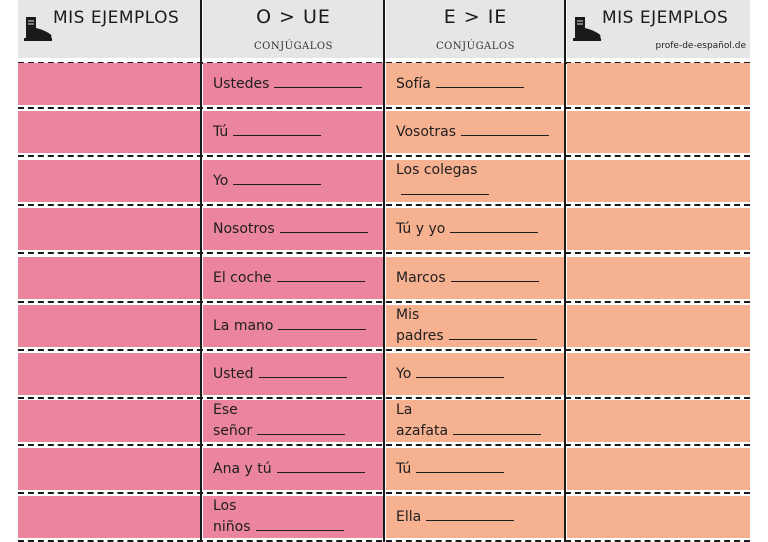 The image size is (768, 542). I want to click on subject-label: Vosotras, so click(426, 131).